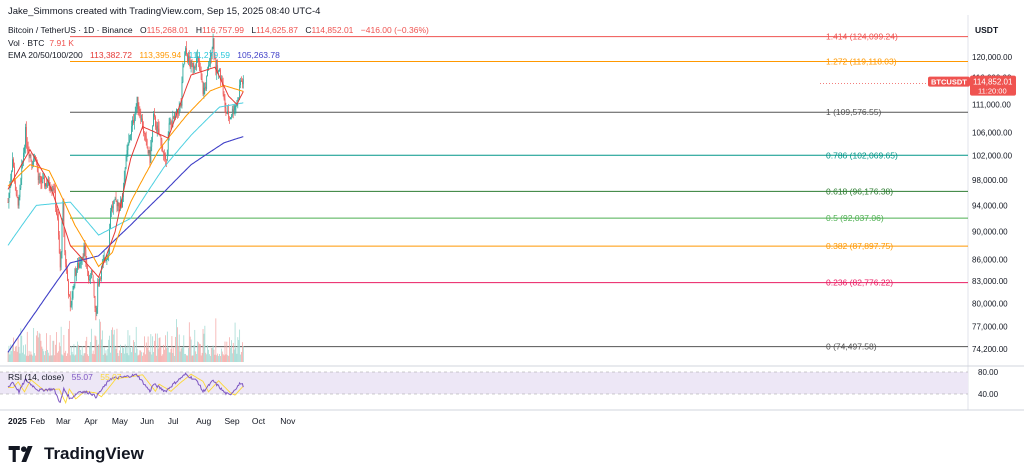 This screenshot has width=1024, height=471. What do you see at coordinates (26, 43) in the screenshot?
I see `volume-label: Vol · BTC` at bounding box center [26, 43].